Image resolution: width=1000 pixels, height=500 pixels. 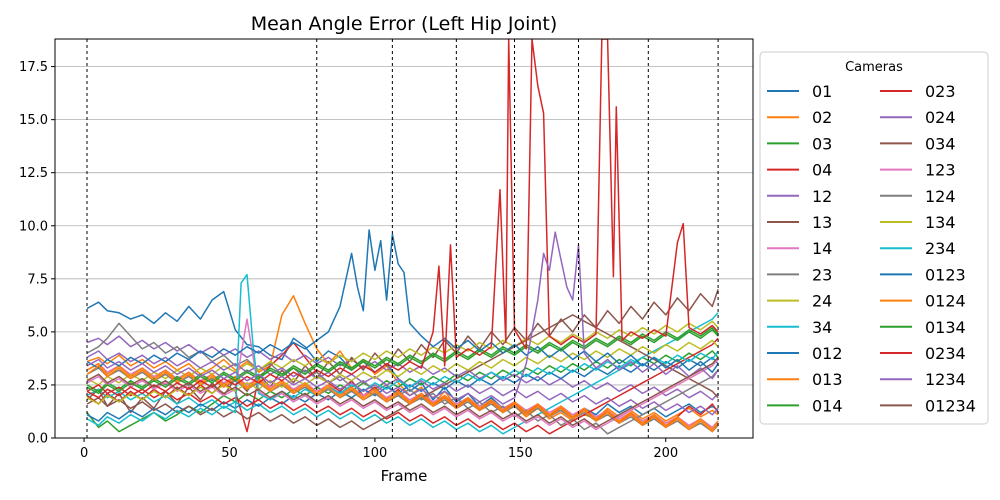 What do you see at coordinates (822, 196) in the screenshot?
I see `legend-label-12: 12` at bounding box center [822, 196].